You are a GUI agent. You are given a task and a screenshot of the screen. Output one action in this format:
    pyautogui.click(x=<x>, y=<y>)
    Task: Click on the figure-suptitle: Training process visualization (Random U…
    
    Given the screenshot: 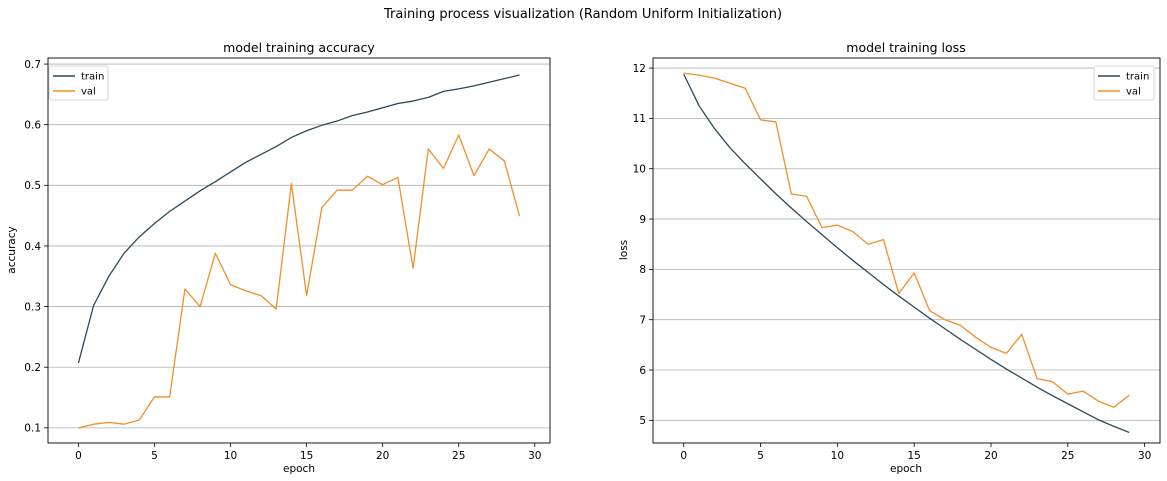 What is the action you would take?
    pyautogui.click(x=582, y=14)
    